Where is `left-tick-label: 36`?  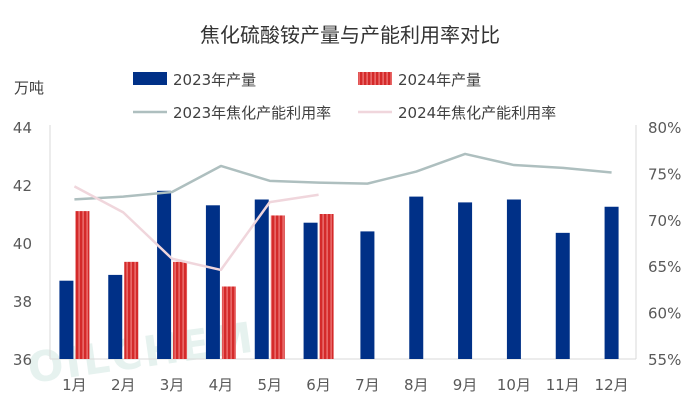 left-tick-label: 36 is located at coordinates (22, 360).